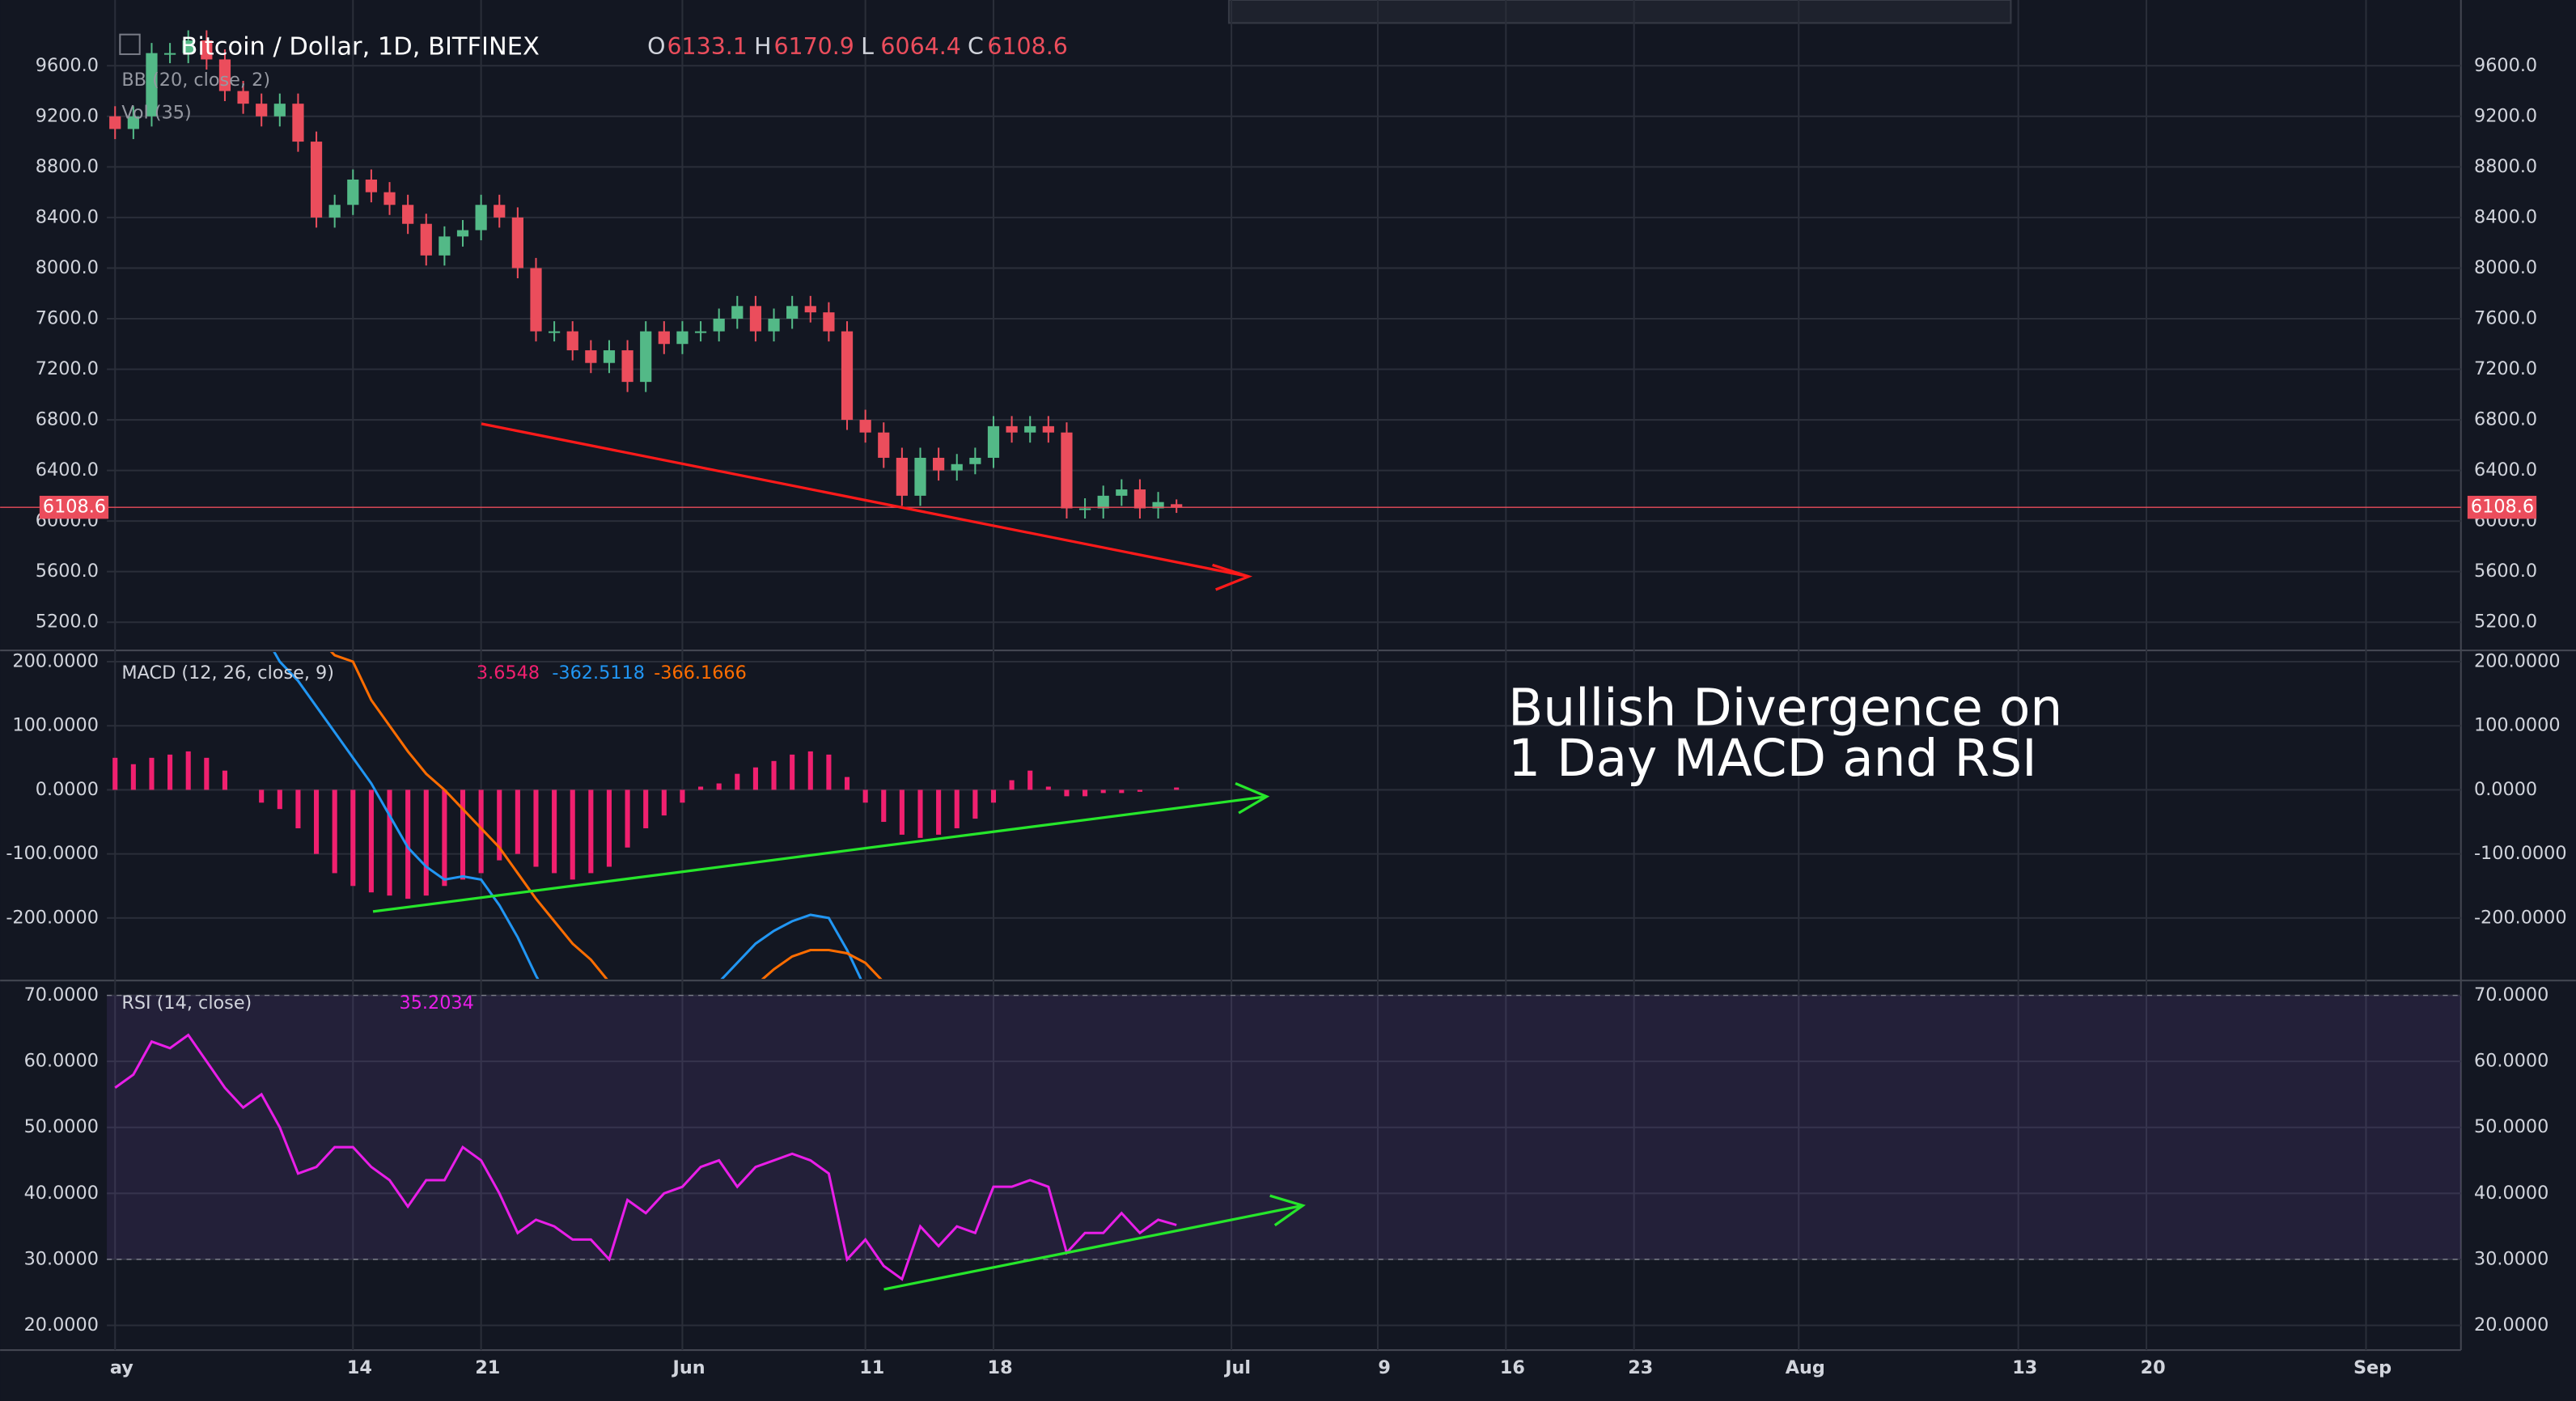 The height and width of the screenshot is (1401, 2576). I want to click on y-tick-label: 0.0000, so click(67, 789).